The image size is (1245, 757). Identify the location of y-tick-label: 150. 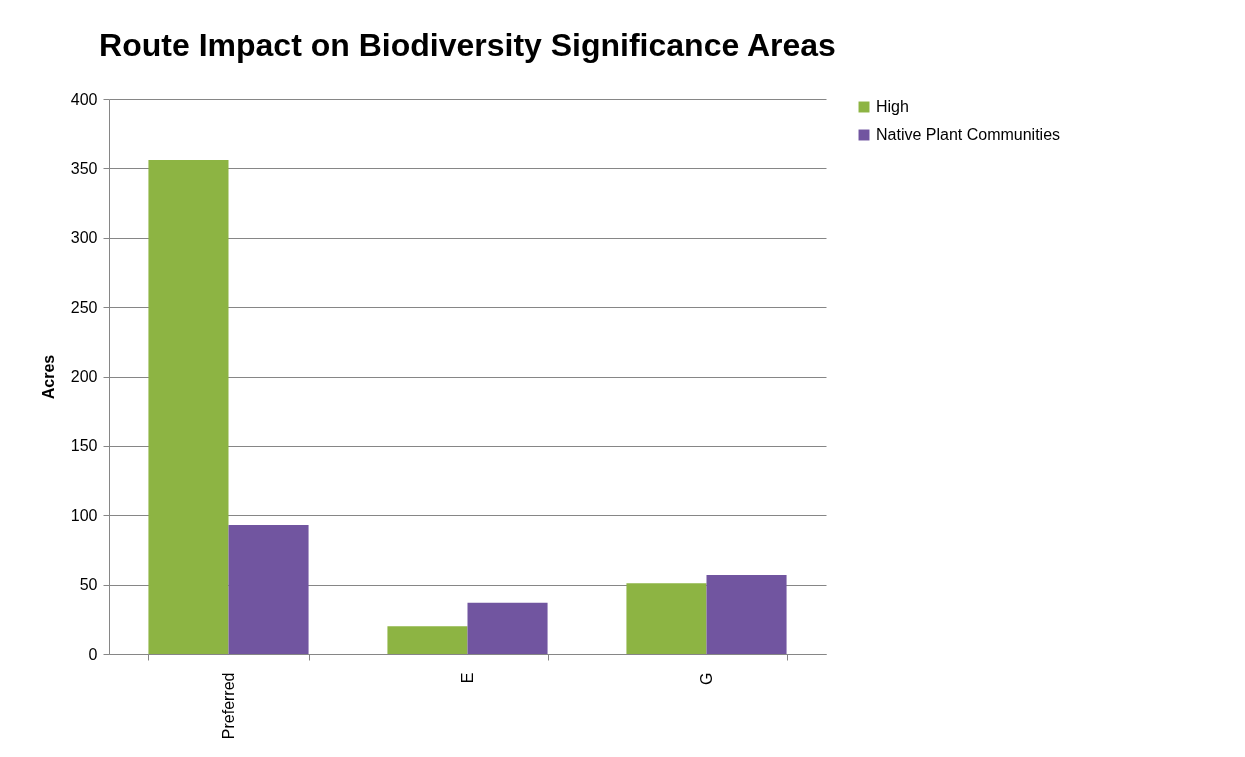
(84, 446).